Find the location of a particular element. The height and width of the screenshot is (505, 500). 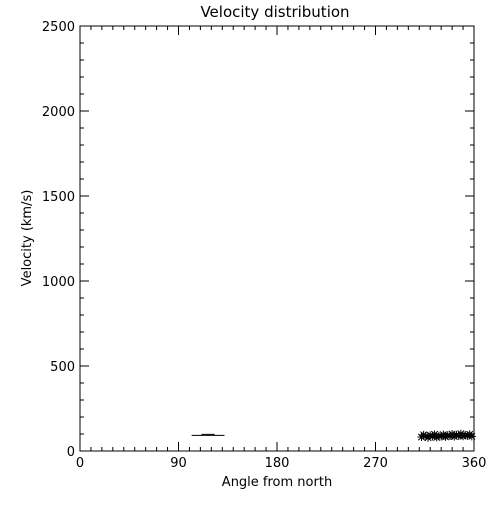

y-tick-label: 0 is located at coordinates (71, 452).